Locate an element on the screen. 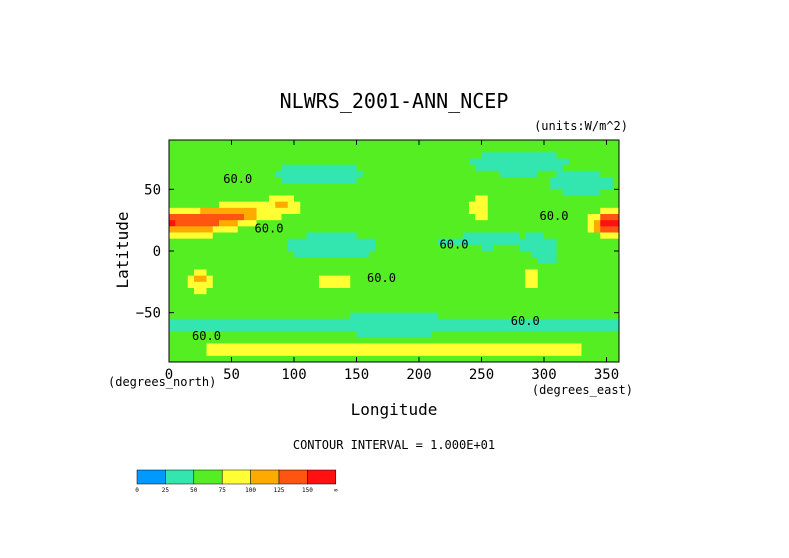 Image resolution: width=789 pixels, height=558 pixels. y-tick-label: −50 is located at coordinates (148, 314).